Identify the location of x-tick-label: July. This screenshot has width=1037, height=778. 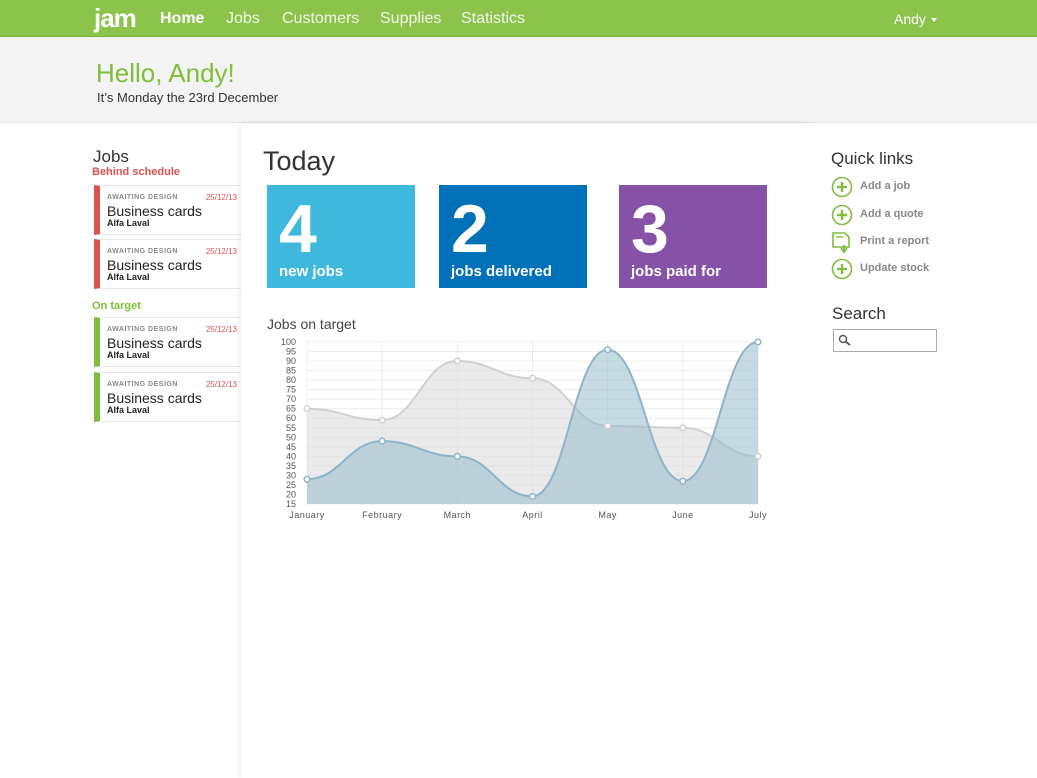
(758, 515).